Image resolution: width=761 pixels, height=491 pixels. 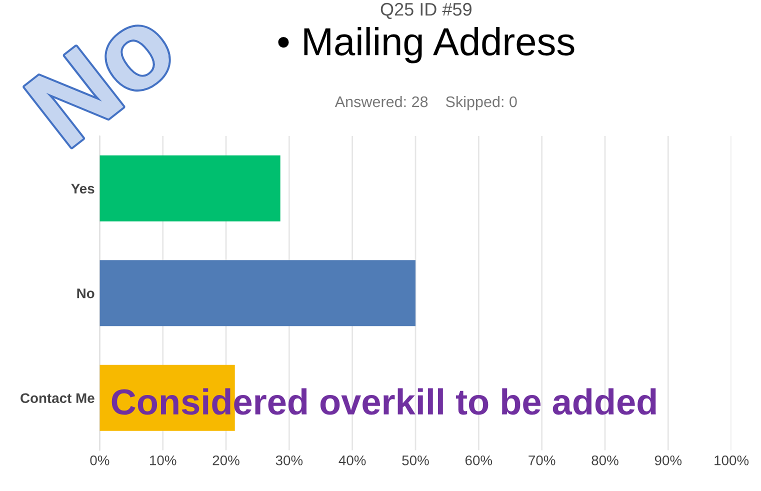 What do you see at coordinates (731, 460) in the screenshot?
I see `x-tick-label: 100%` at bounding box center [731, 460].